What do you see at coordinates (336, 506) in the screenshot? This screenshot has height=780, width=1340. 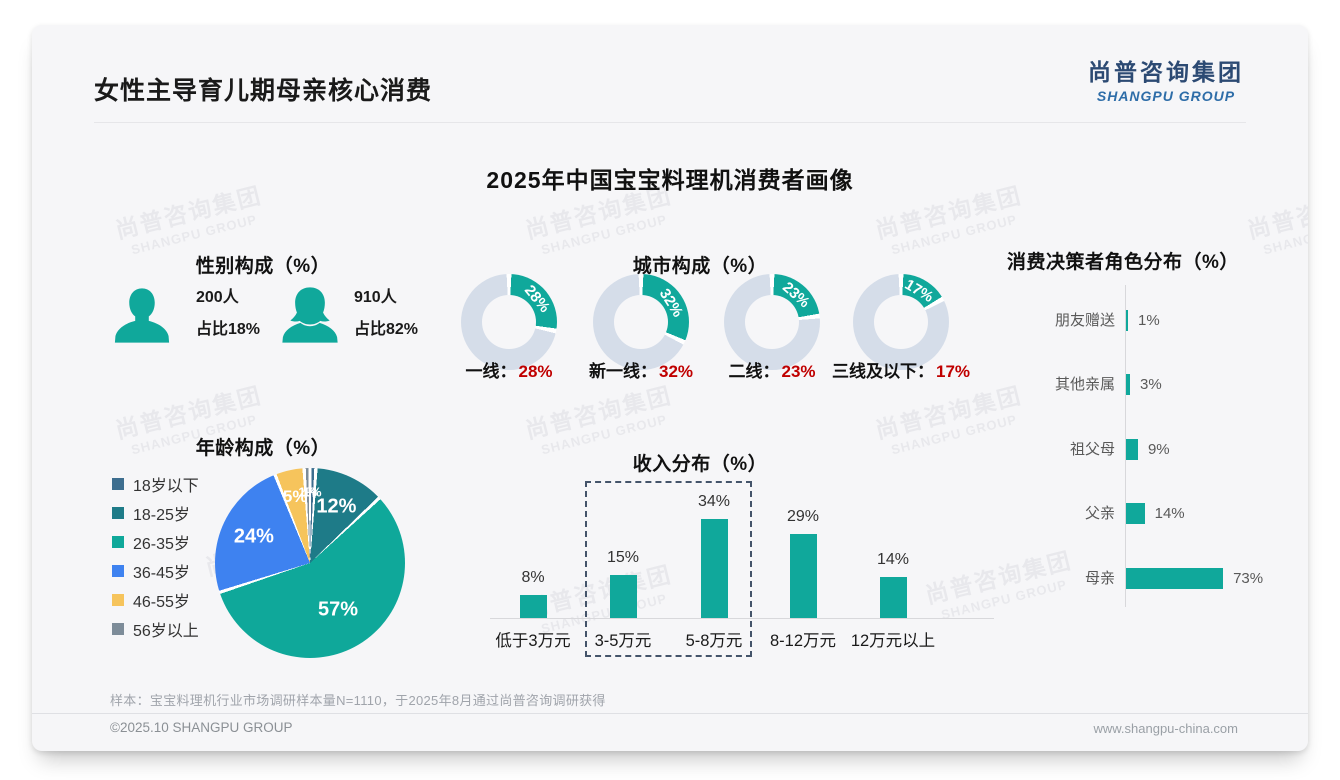 I see `pie-slice-label: 12%` at bounding box center [336, 506].